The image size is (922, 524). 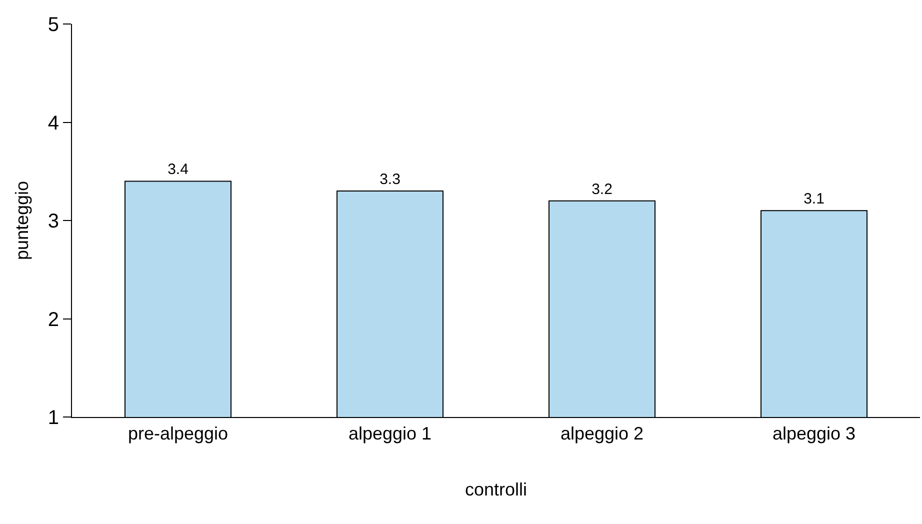 What do you see at coordinates (178, 434) in the screenshot?
I see `x-tick-label: pre-alpeggio` at bounding box center [178, 434].